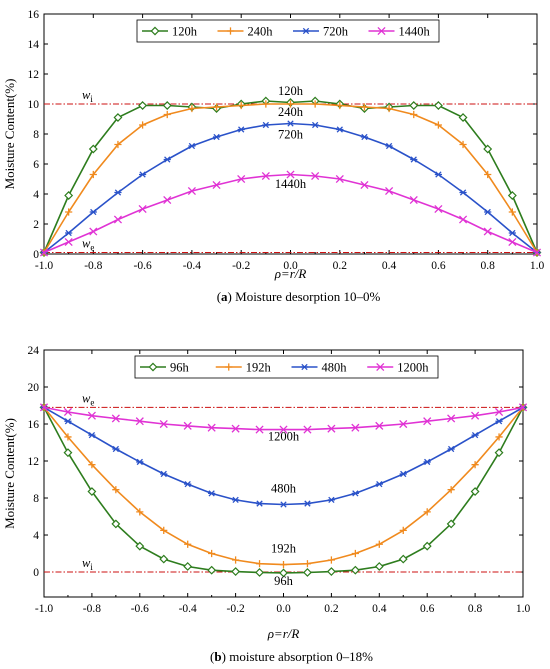 This screenshot has width=550, height=669. What do you see at coordinates (336, 32) in the screenshot?
I see `legend-label: 720h` at bounding box center [336, 32].